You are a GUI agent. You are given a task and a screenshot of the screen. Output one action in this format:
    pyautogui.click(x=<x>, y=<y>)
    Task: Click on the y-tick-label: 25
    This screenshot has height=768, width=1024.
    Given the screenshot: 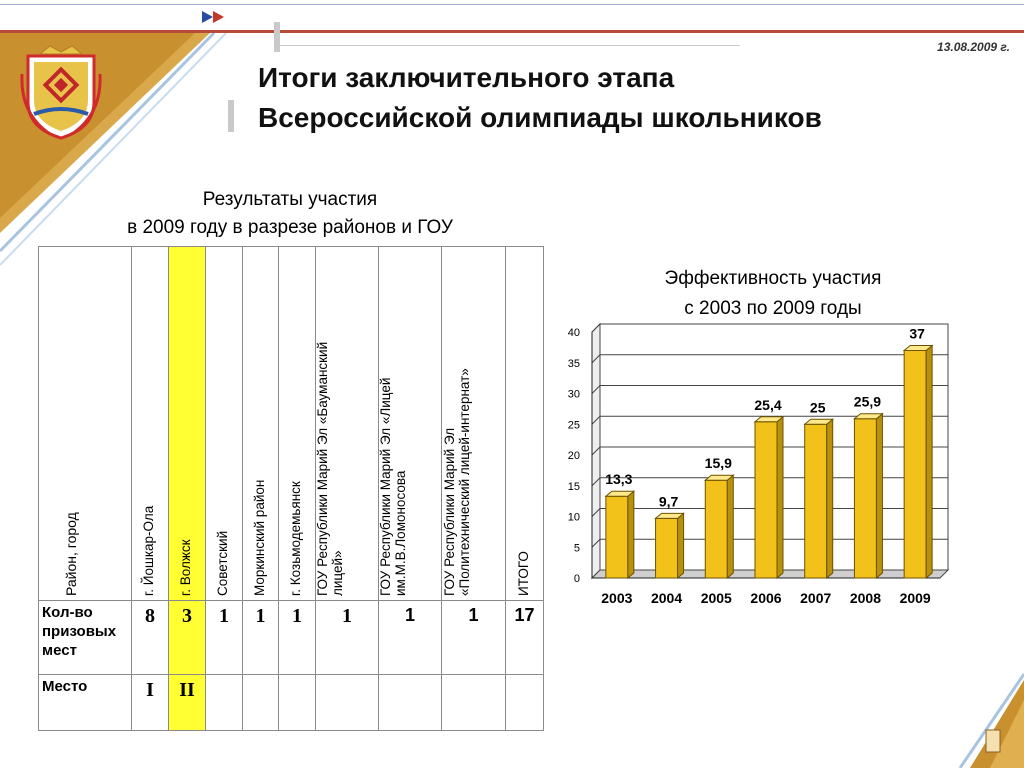 What is the action you would take?
    pyautogui.click(x=574, y=425)
    